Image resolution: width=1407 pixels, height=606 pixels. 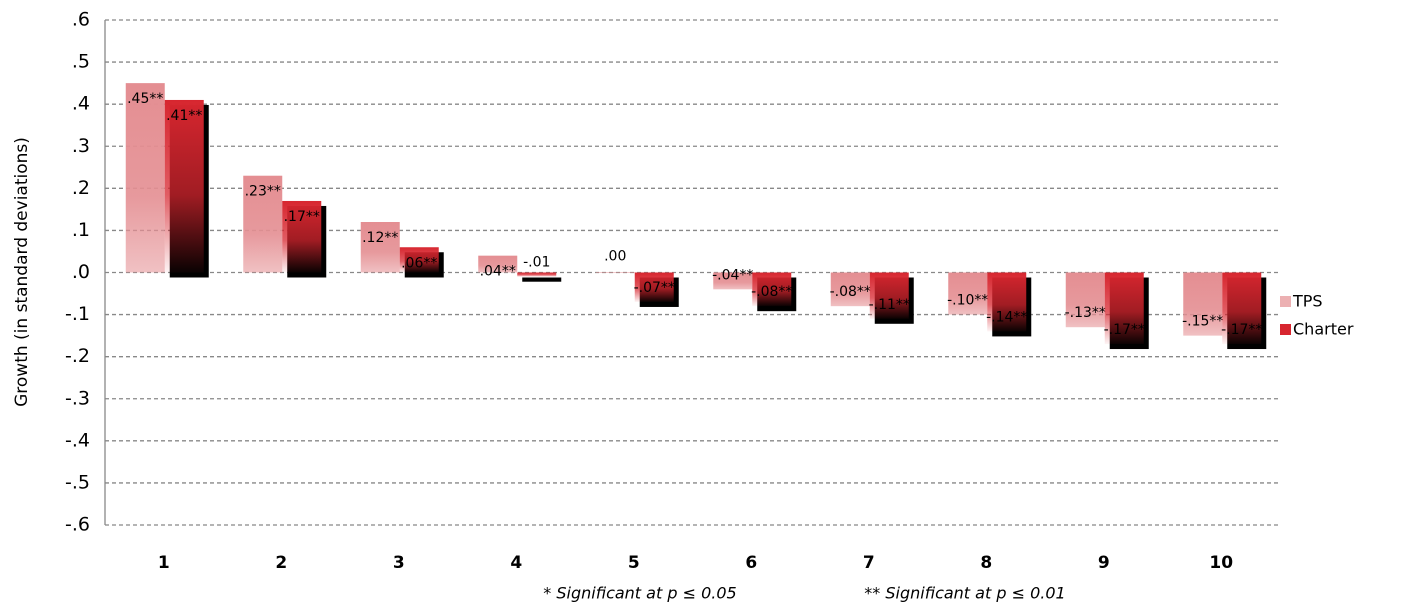 I want to click on value-label: -.07**, so click(x=654, y=288).